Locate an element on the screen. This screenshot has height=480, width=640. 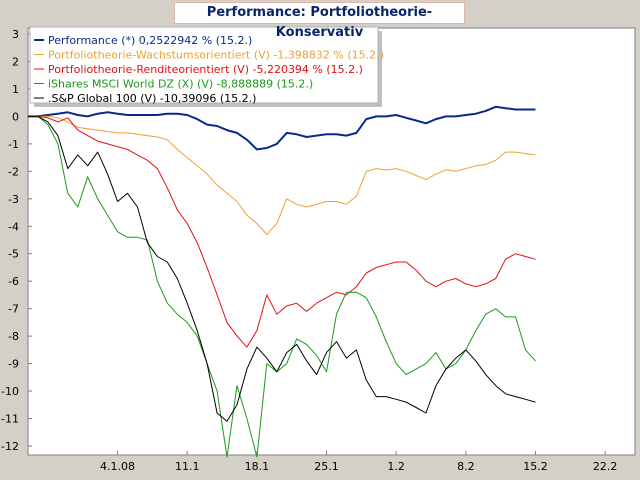
legend-entry: .S&P Global 100 (V) -10,39096 (15.2.) is located at coordinates (152, 98).